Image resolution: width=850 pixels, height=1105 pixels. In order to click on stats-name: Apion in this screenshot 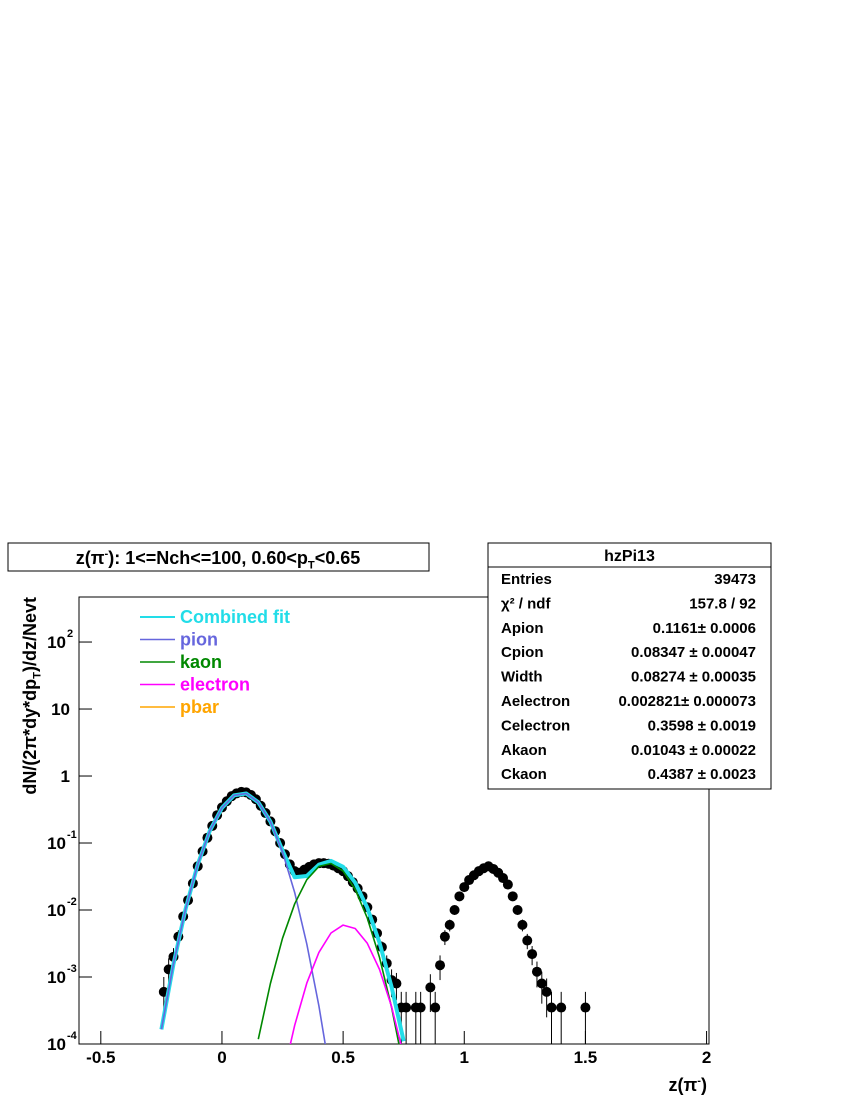, I will do `click(522, 628)`.